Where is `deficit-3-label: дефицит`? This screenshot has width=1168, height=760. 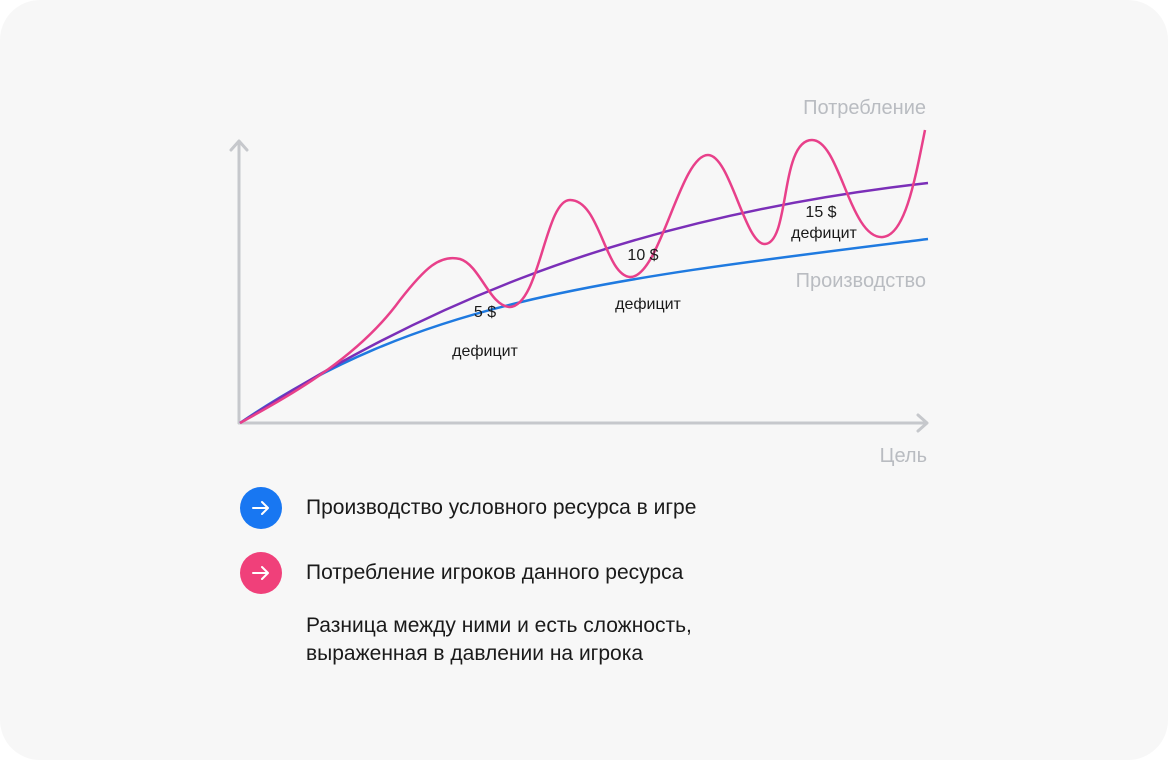 deficit-3-label: дефицит is located at coordinates (824, 233).